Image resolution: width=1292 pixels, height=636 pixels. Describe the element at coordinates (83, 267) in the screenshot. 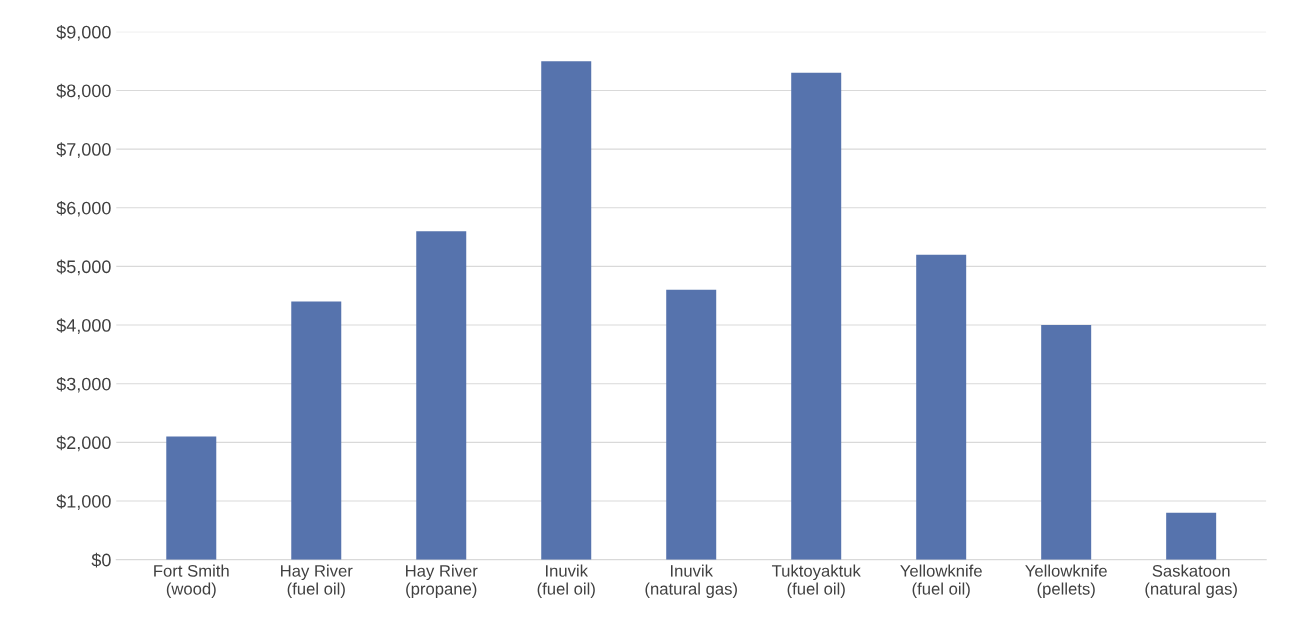

I see `y-tick-label: $5,000` at that location.